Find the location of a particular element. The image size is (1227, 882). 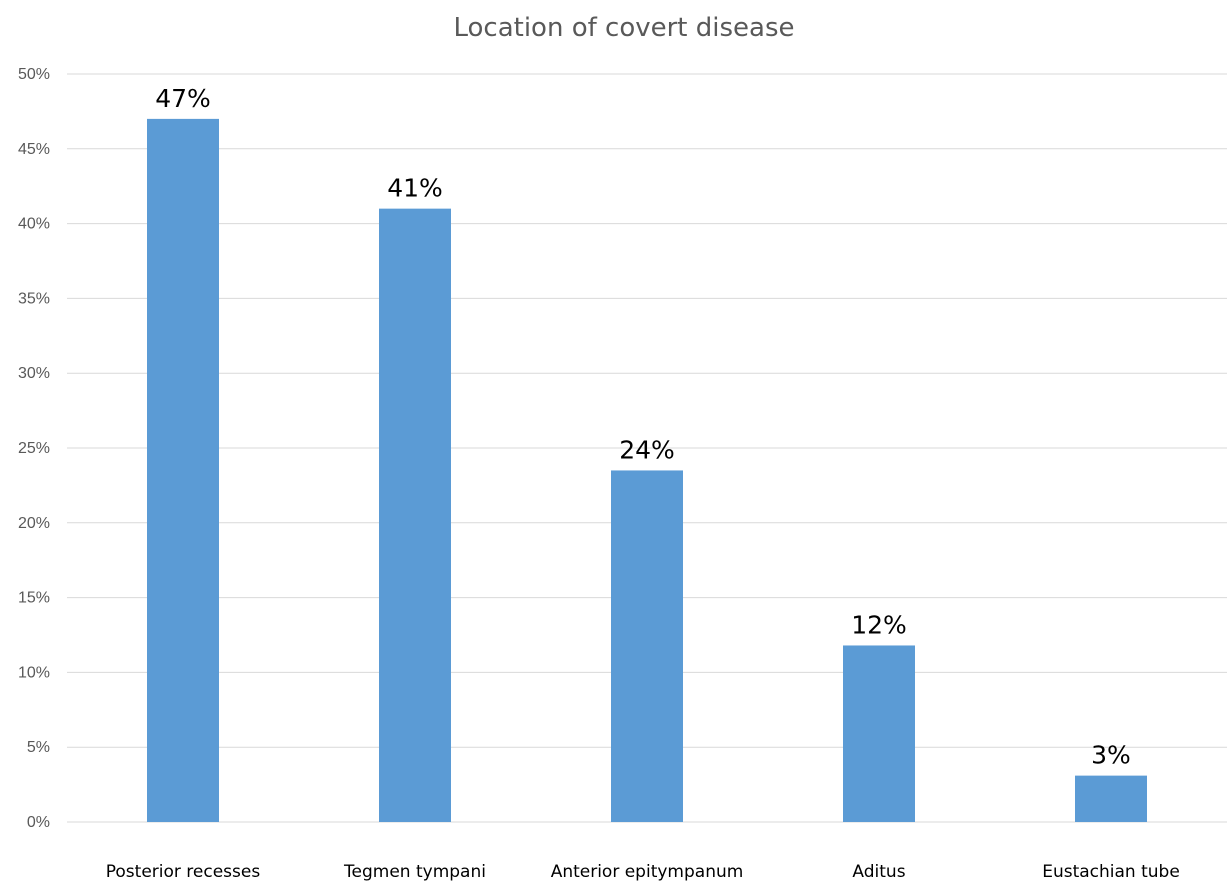

y-tick-label: 35% is located at coordinates (34, 298).